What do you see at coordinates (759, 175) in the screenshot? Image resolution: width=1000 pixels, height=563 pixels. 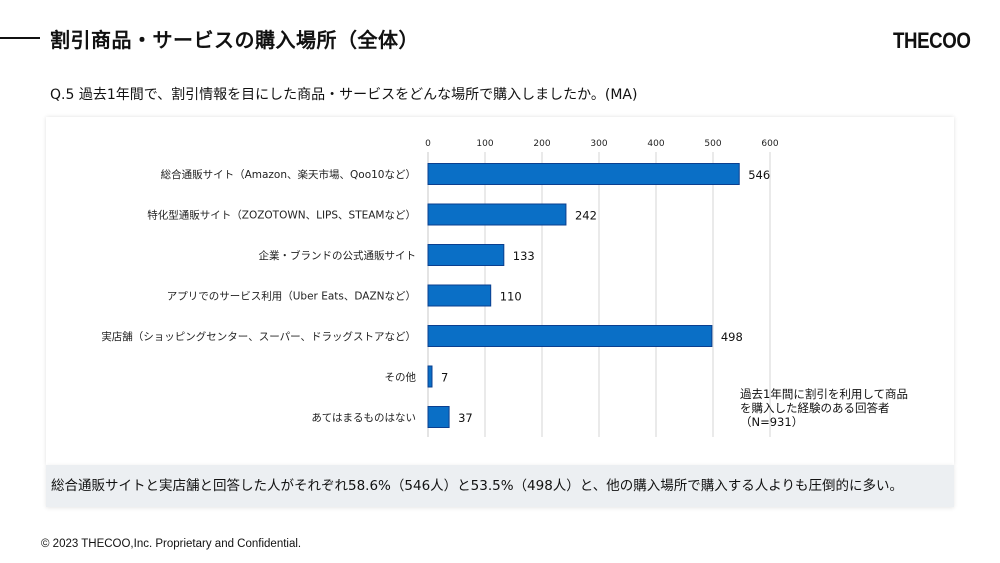 I see `data-label: 546` at bounding box center [759, 175].